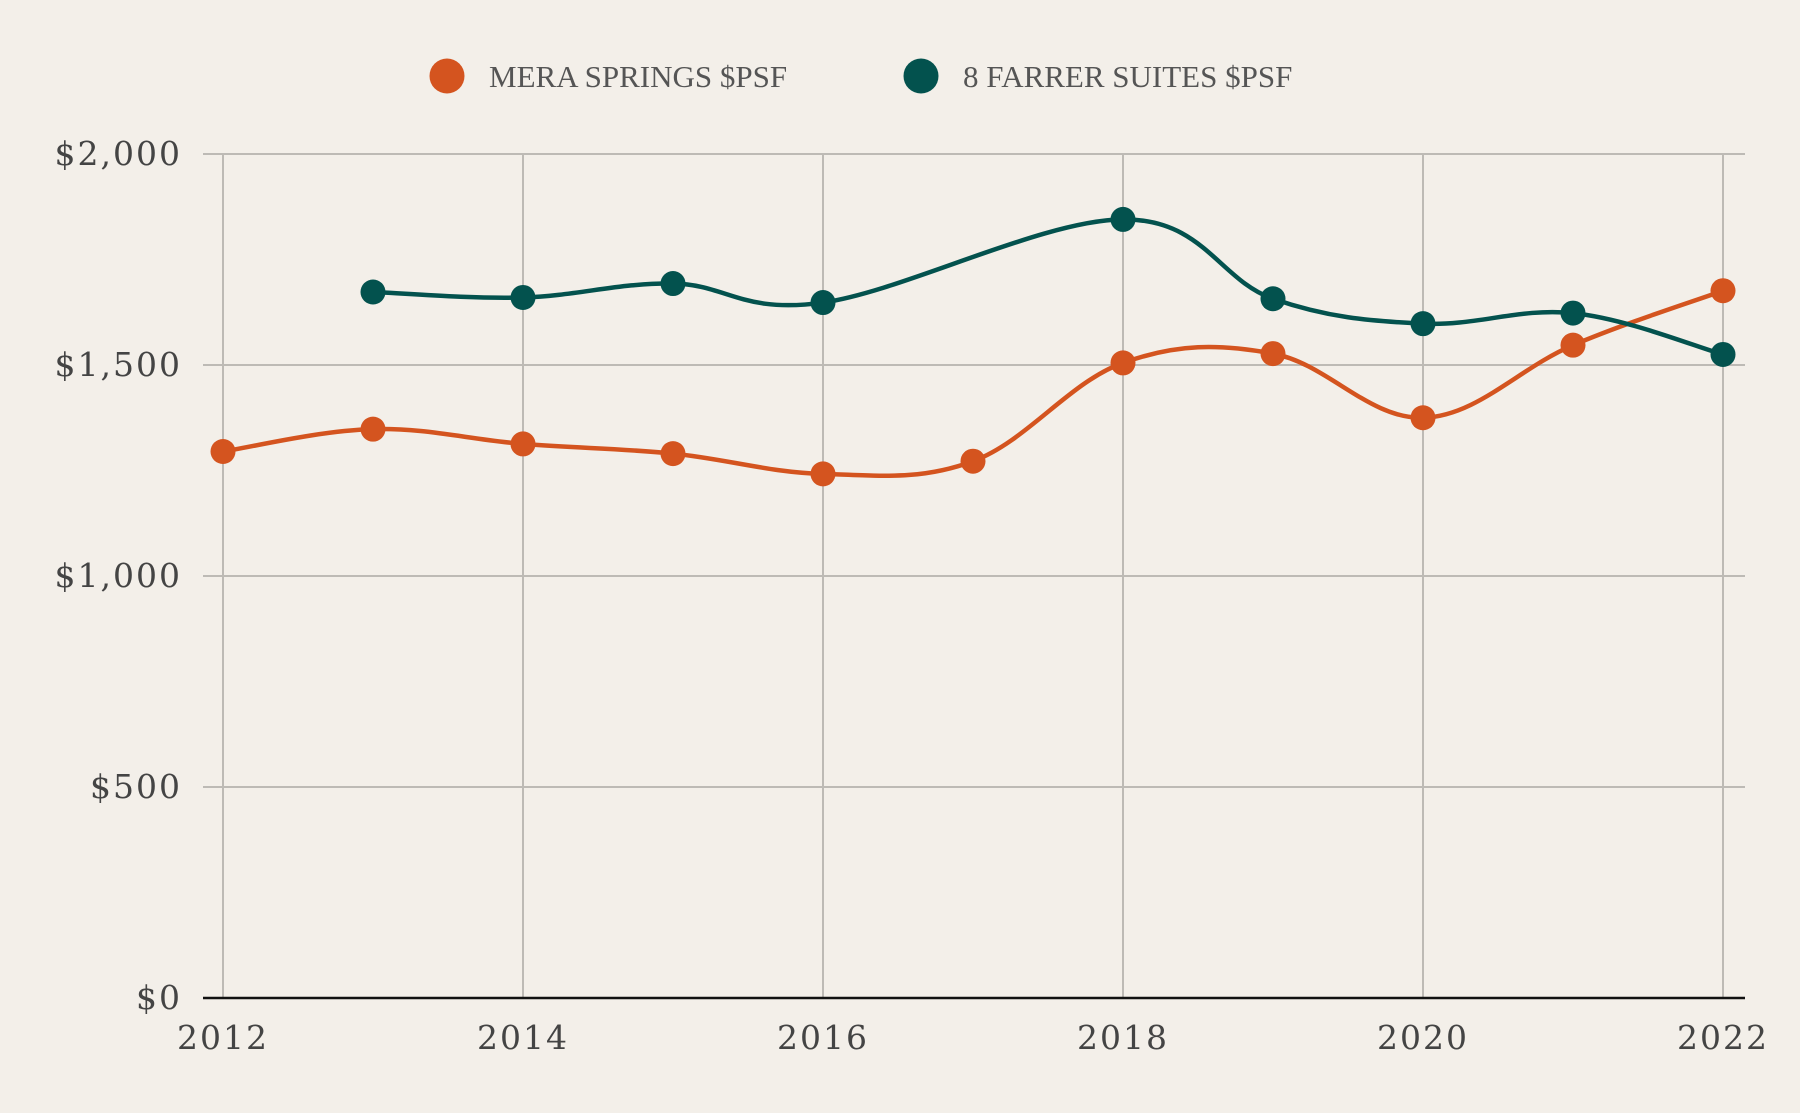 Image resolution: width=1800 pixels, height=1113 pixels. Describe the element at coordinates (973, 1037) in the screenshot. I see `x-tick-labels: 2012 2014 2016 2018 2020 2022` at that location.